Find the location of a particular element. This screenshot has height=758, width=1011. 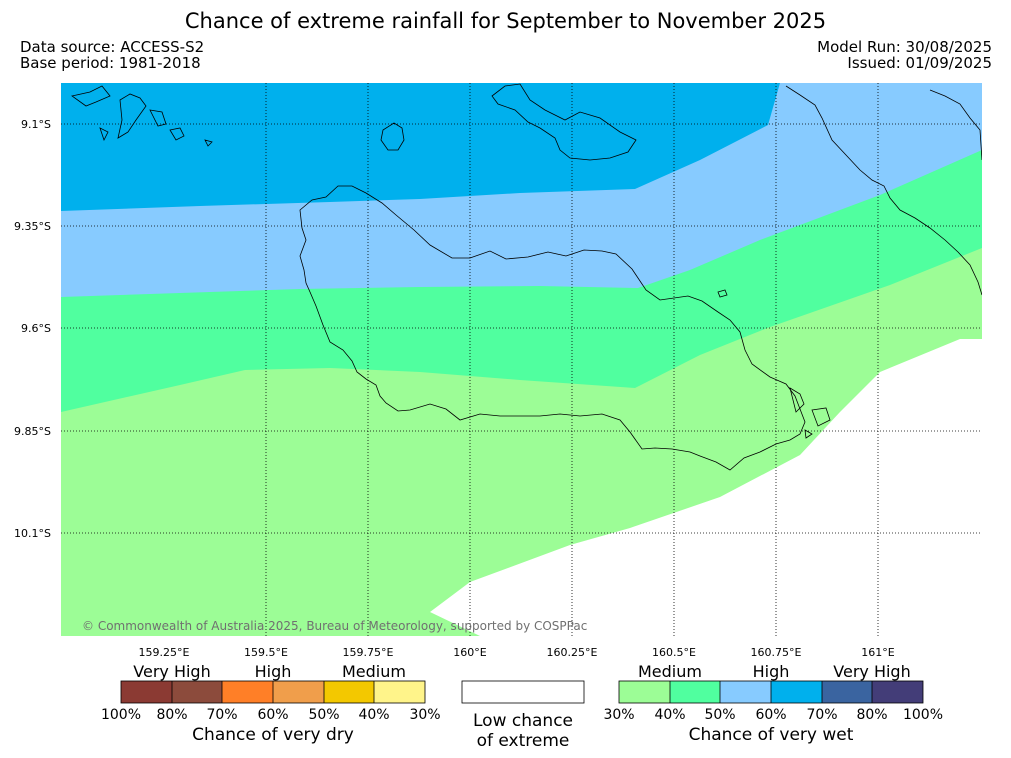

lon-label: 159.5°E is located at coordinates (266, 652).